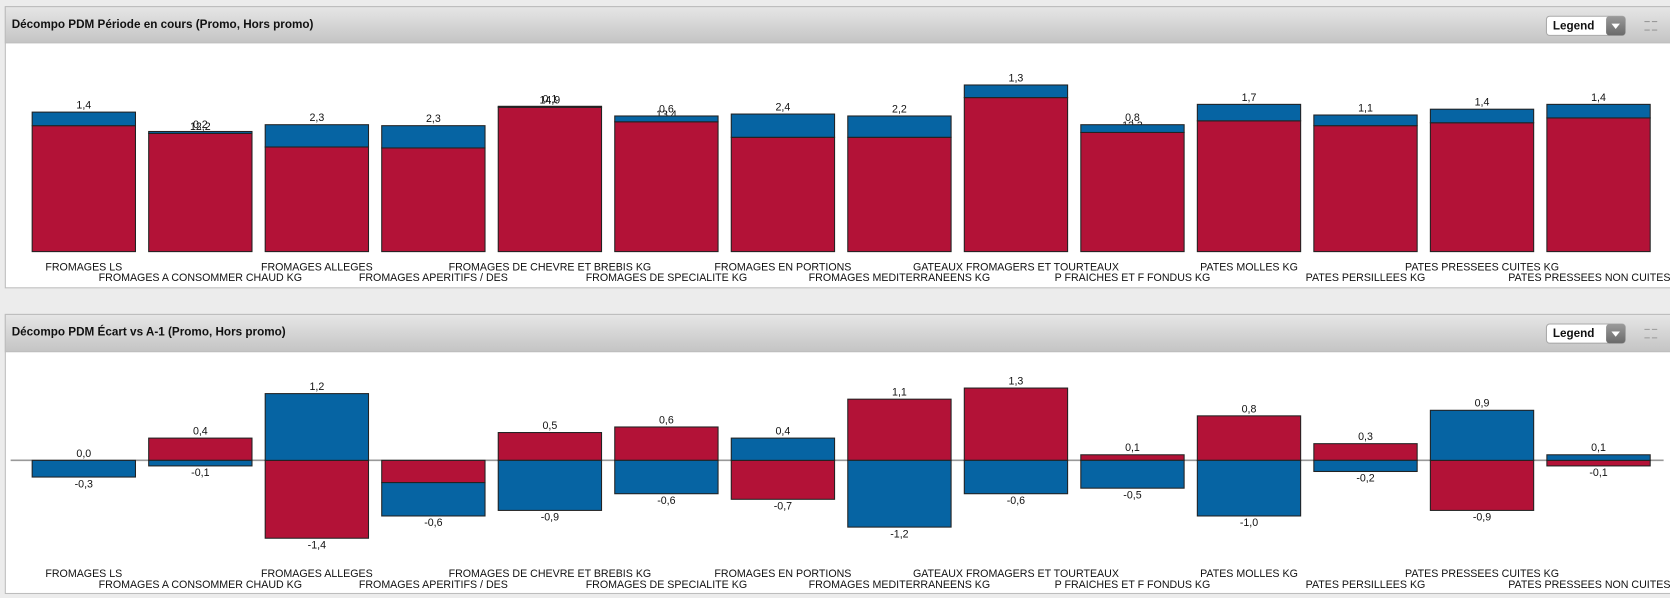 This screenshot has height=598, width=1670. I want to click on data-label: 1,2, so click(316, 387).